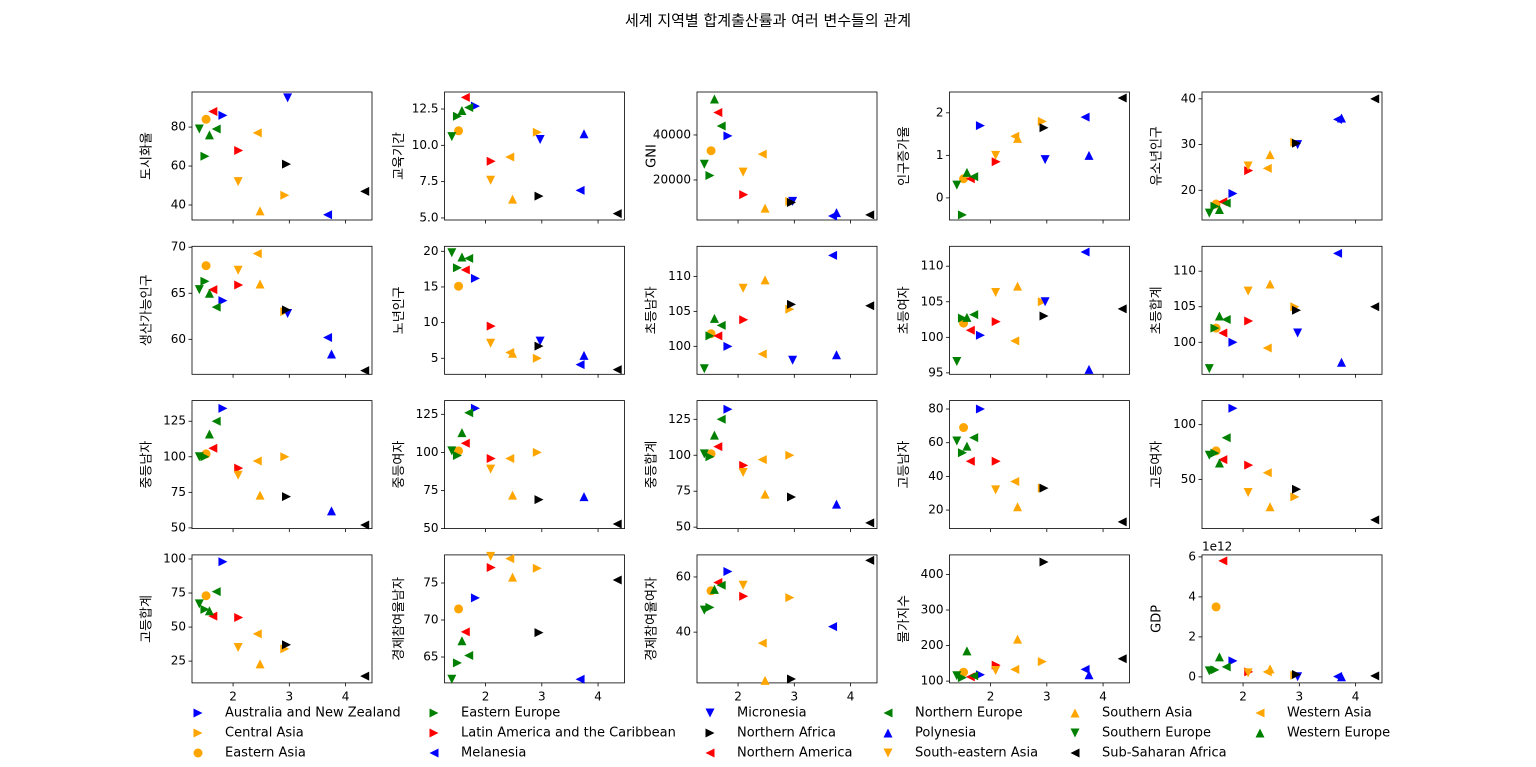 The height and width of the screenshot is (767, 1536). I want to click on y-tick-label: 105, so click(932, 301).